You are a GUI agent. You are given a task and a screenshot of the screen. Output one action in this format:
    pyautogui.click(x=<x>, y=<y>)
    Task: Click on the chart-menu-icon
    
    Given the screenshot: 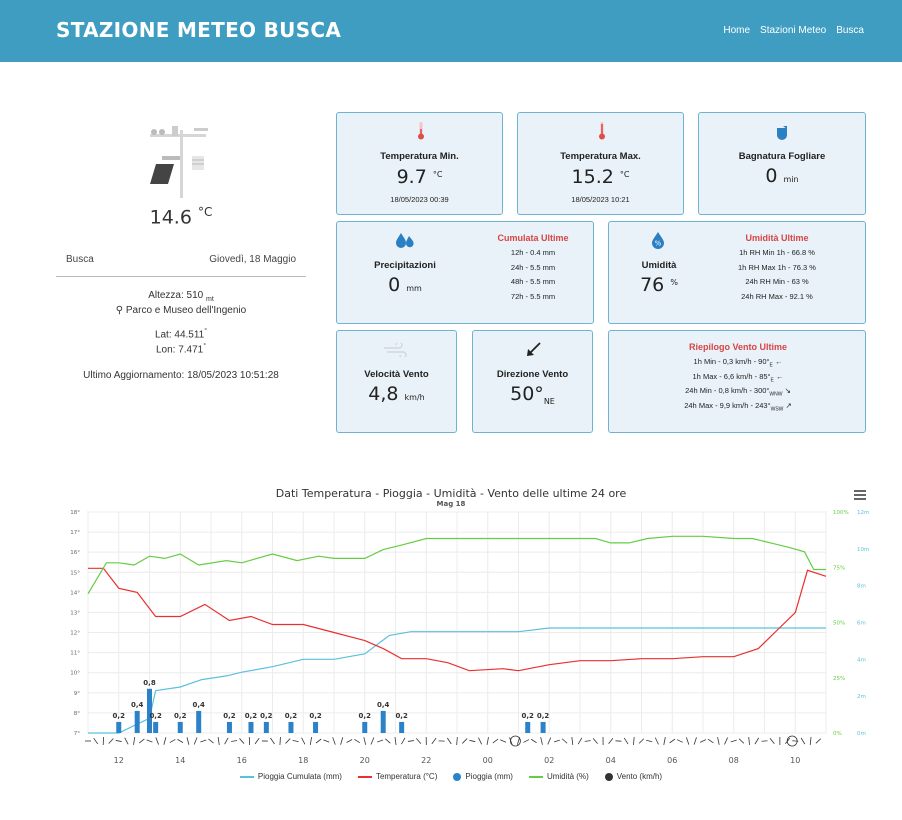 What is the action you would take?
    pyautogui.click(x=860, y=495)
    